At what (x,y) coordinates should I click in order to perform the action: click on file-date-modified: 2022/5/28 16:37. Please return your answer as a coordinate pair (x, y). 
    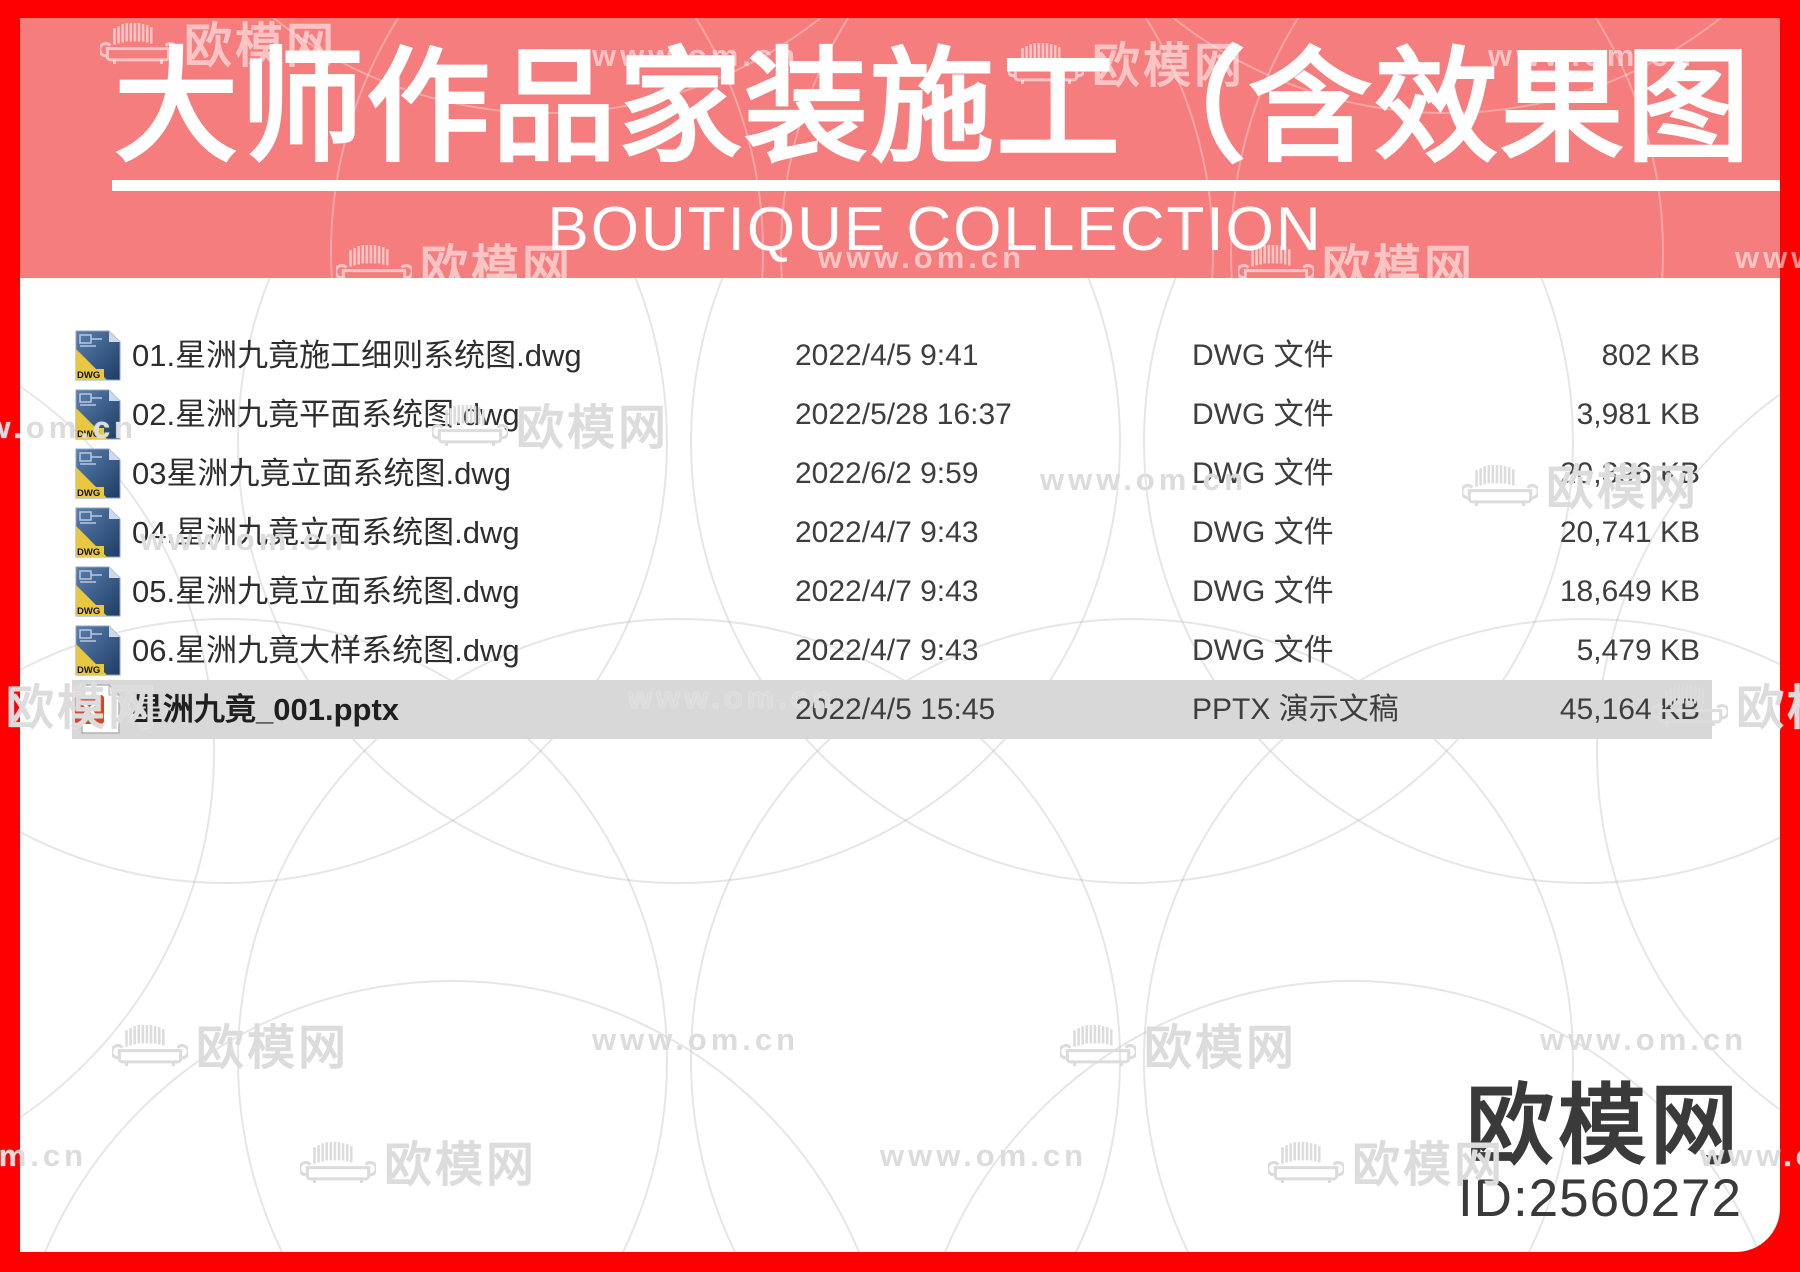
    Looking at the image, I should click on (903, 414).